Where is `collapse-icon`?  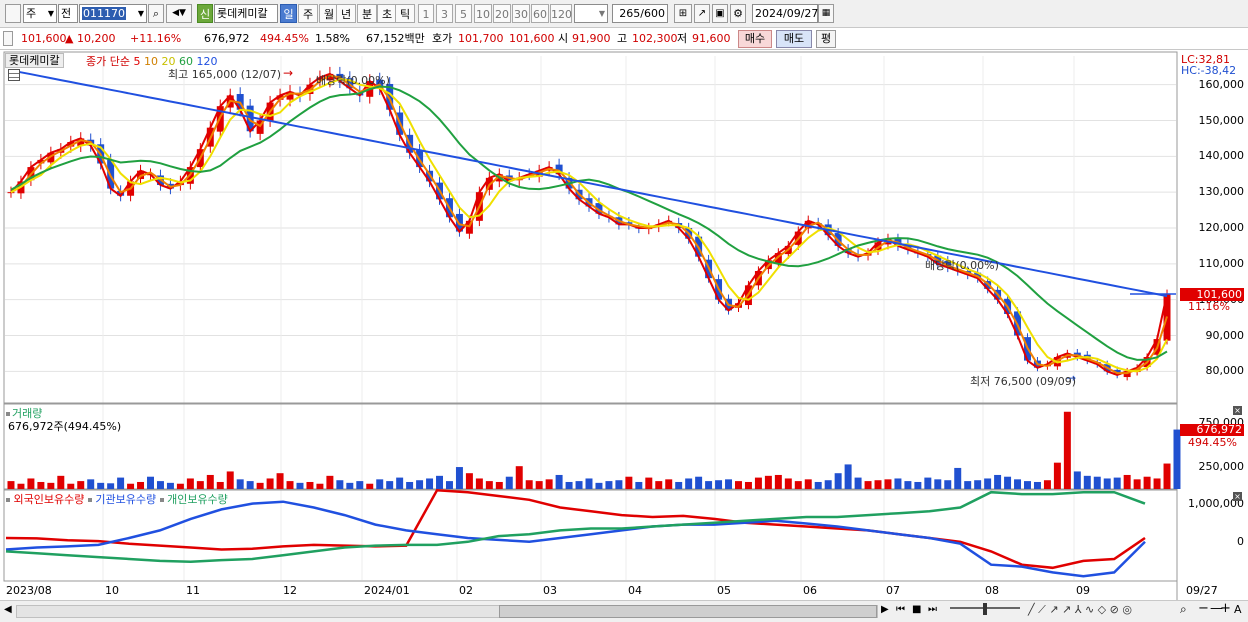 collapse-icon is located at coordinates (8, 38).